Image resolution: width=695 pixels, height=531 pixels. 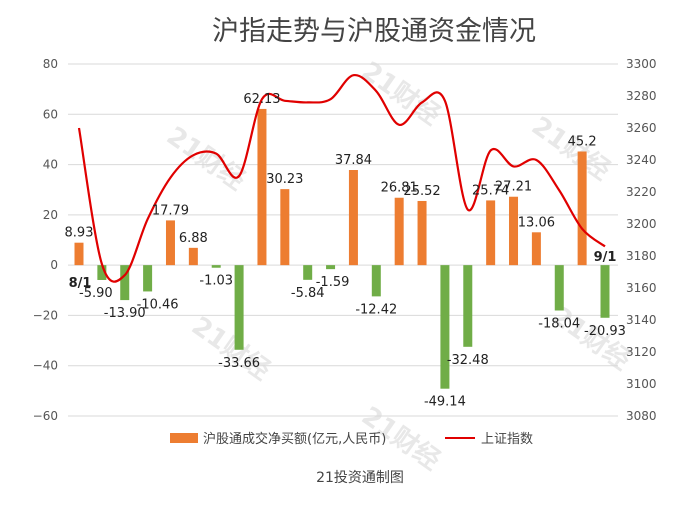 I want to click on data-label: 13.06, so click(x=536, y=222).